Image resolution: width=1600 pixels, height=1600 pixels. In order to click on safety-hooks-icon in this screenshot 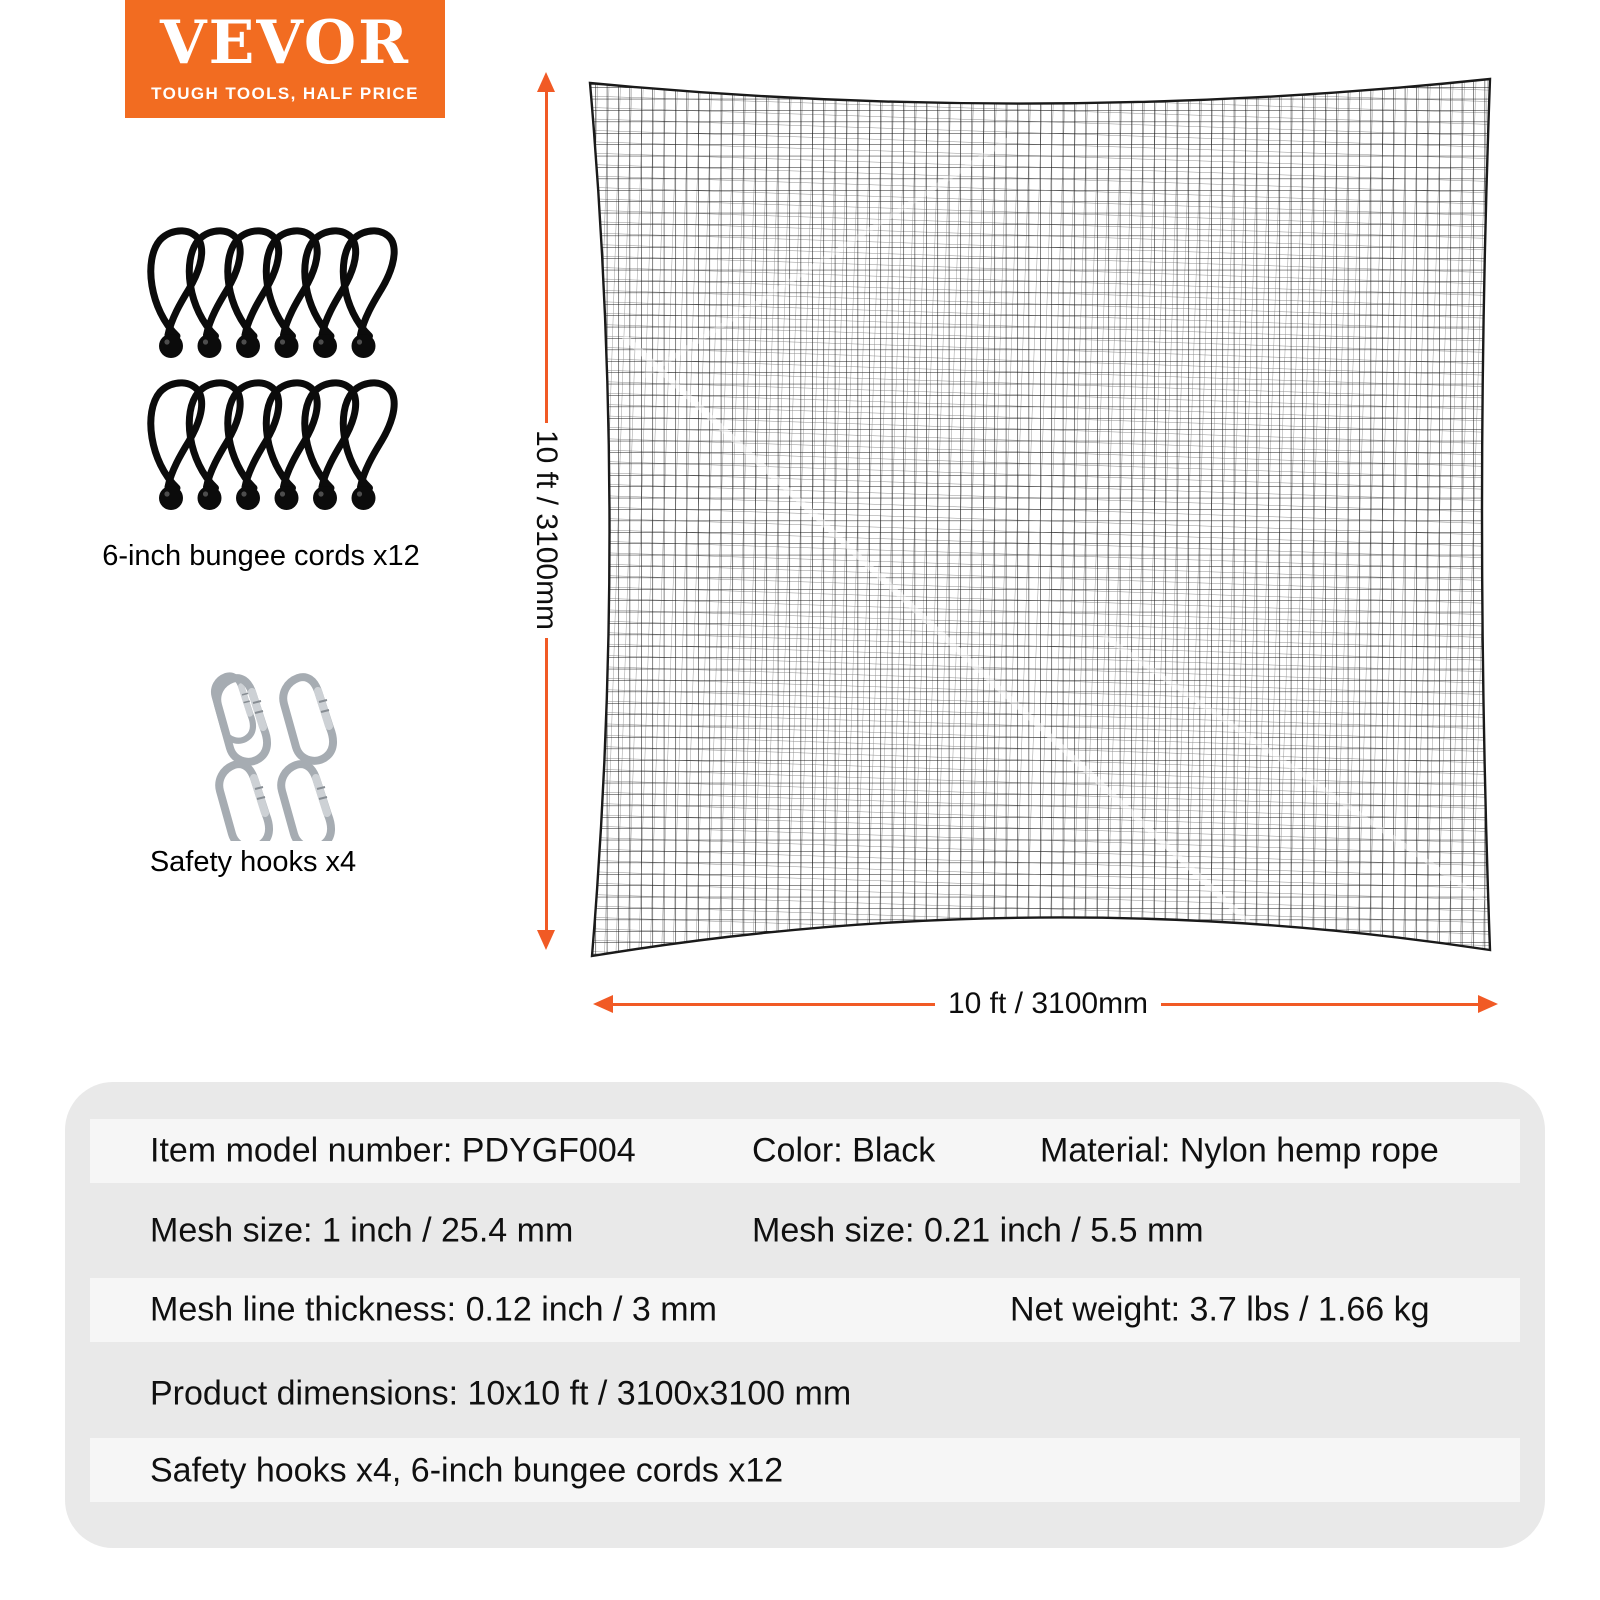, I will do `click(273, 753)`.